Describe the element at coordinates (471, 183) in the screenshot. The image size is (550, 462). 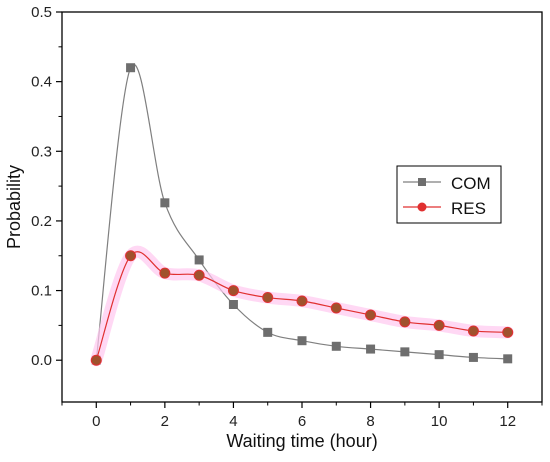
I see `legend-com-label: COM` at that location.